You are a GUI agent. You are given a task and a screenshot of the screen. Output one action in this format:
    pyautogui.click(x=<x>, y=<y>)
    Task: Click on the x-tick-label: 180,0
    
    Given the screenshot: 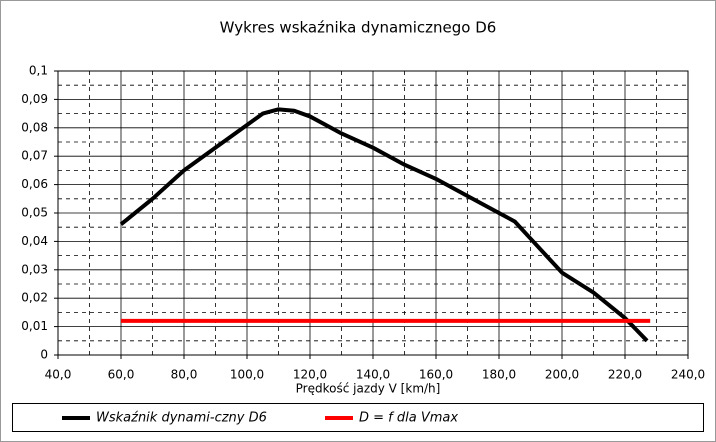 What is the action you would take?
    pyautogui.click(x=499, y=375)
    